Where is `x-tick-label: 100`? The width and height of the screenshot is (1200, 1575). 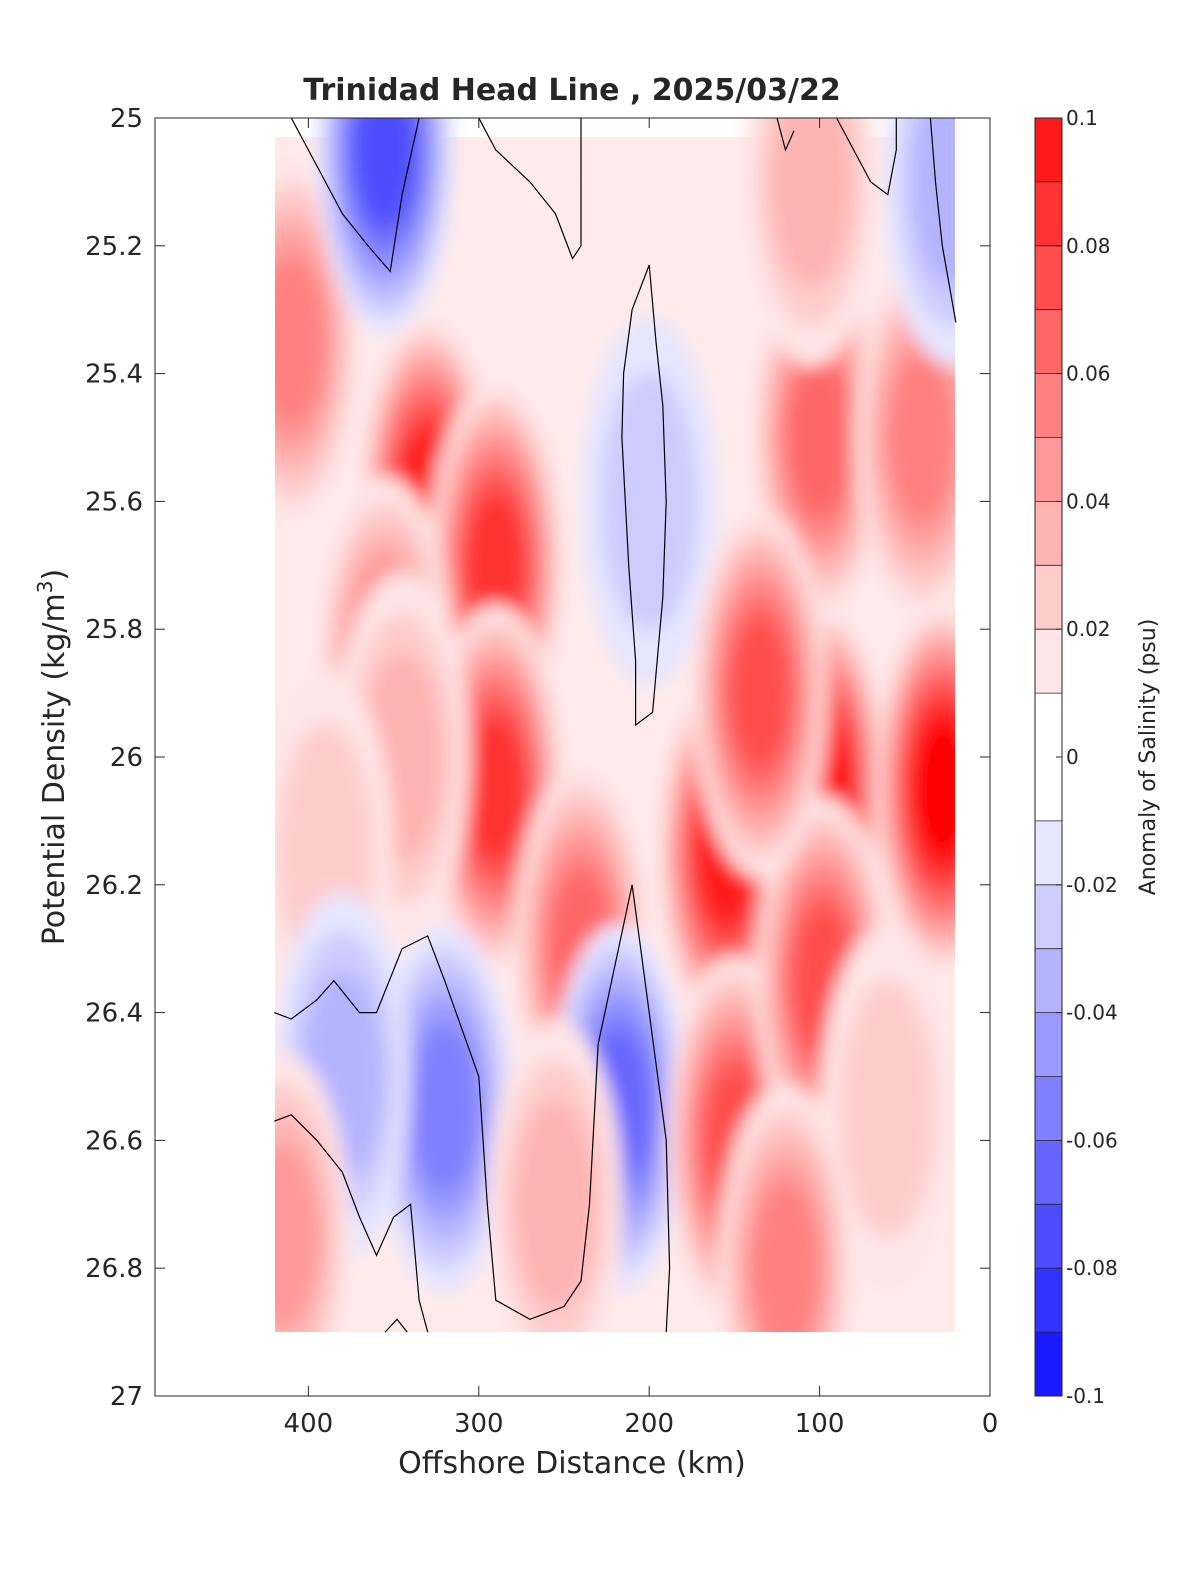 x-tick-label: 100 is located at coordinates (820, 1424).